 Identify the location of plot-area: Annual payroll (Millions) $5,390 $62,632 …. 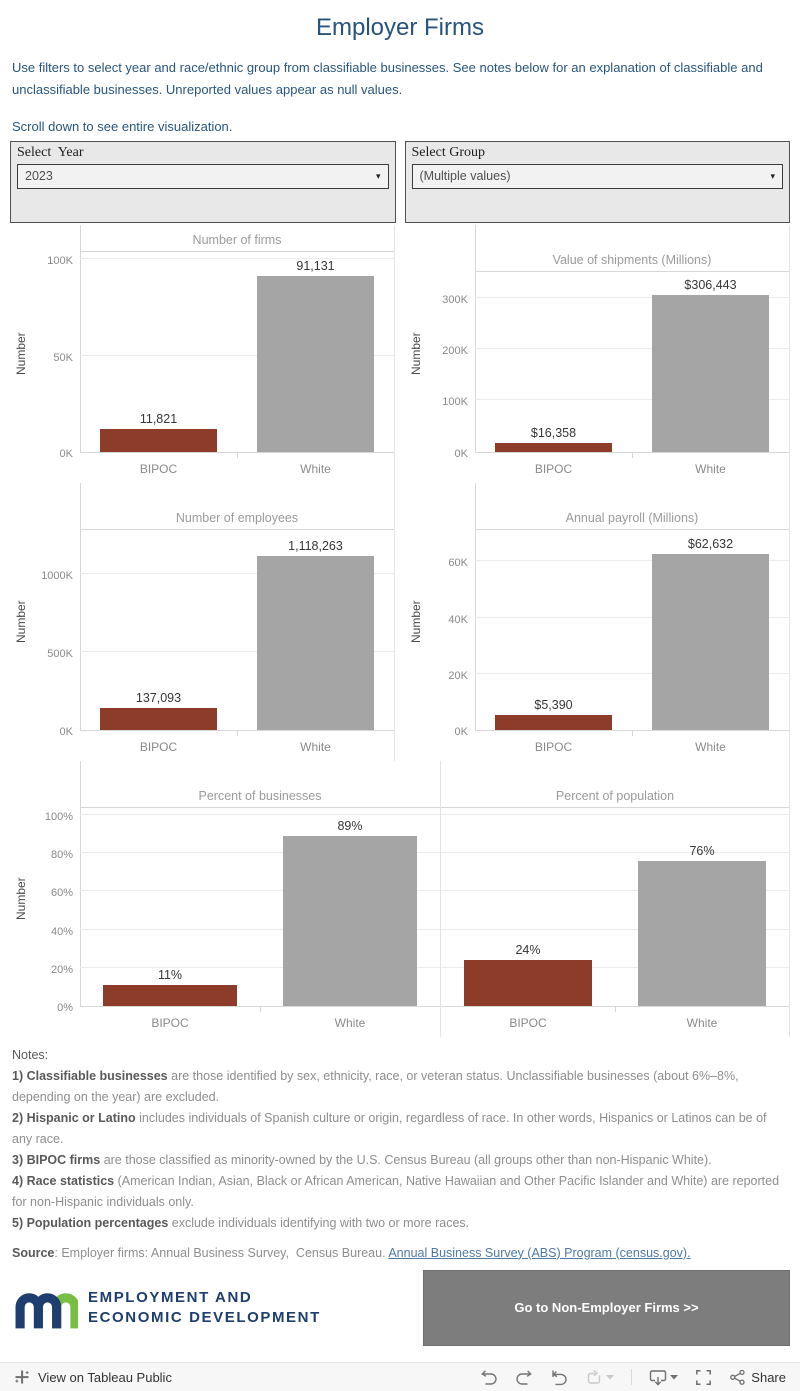
(632, 621).